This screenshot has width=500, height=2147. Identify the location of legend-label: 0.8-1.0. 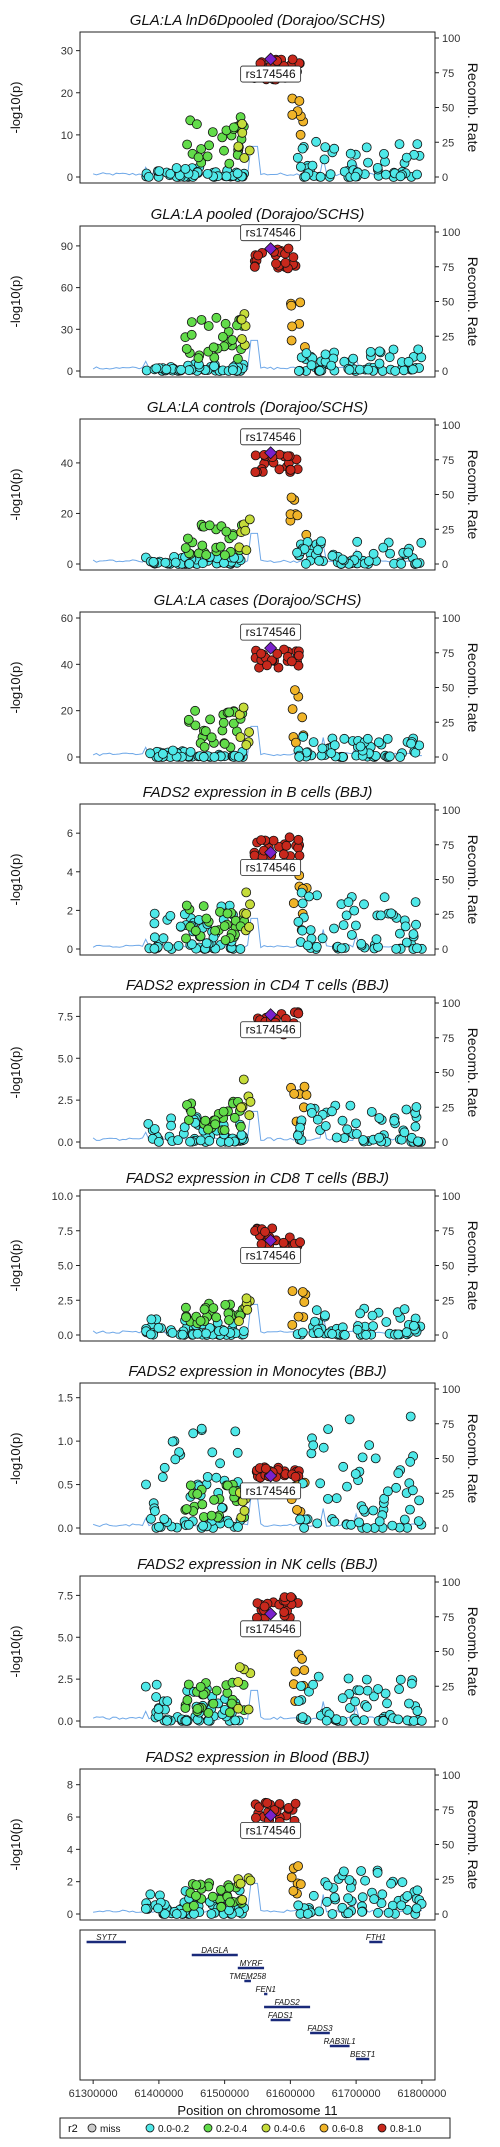
(406, 2129).